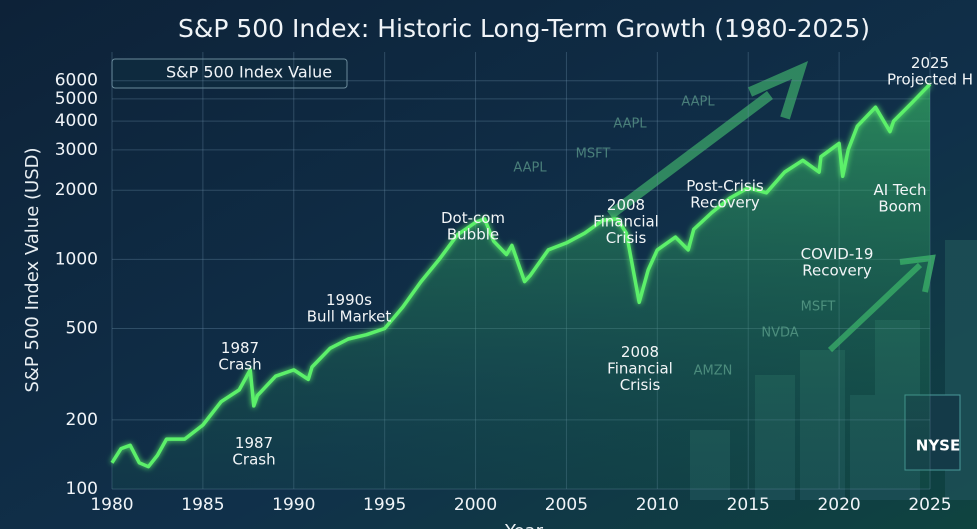 This screenshot has width=977, height=529. I want to click on x-tick-label: 2015, so click(748, 505).